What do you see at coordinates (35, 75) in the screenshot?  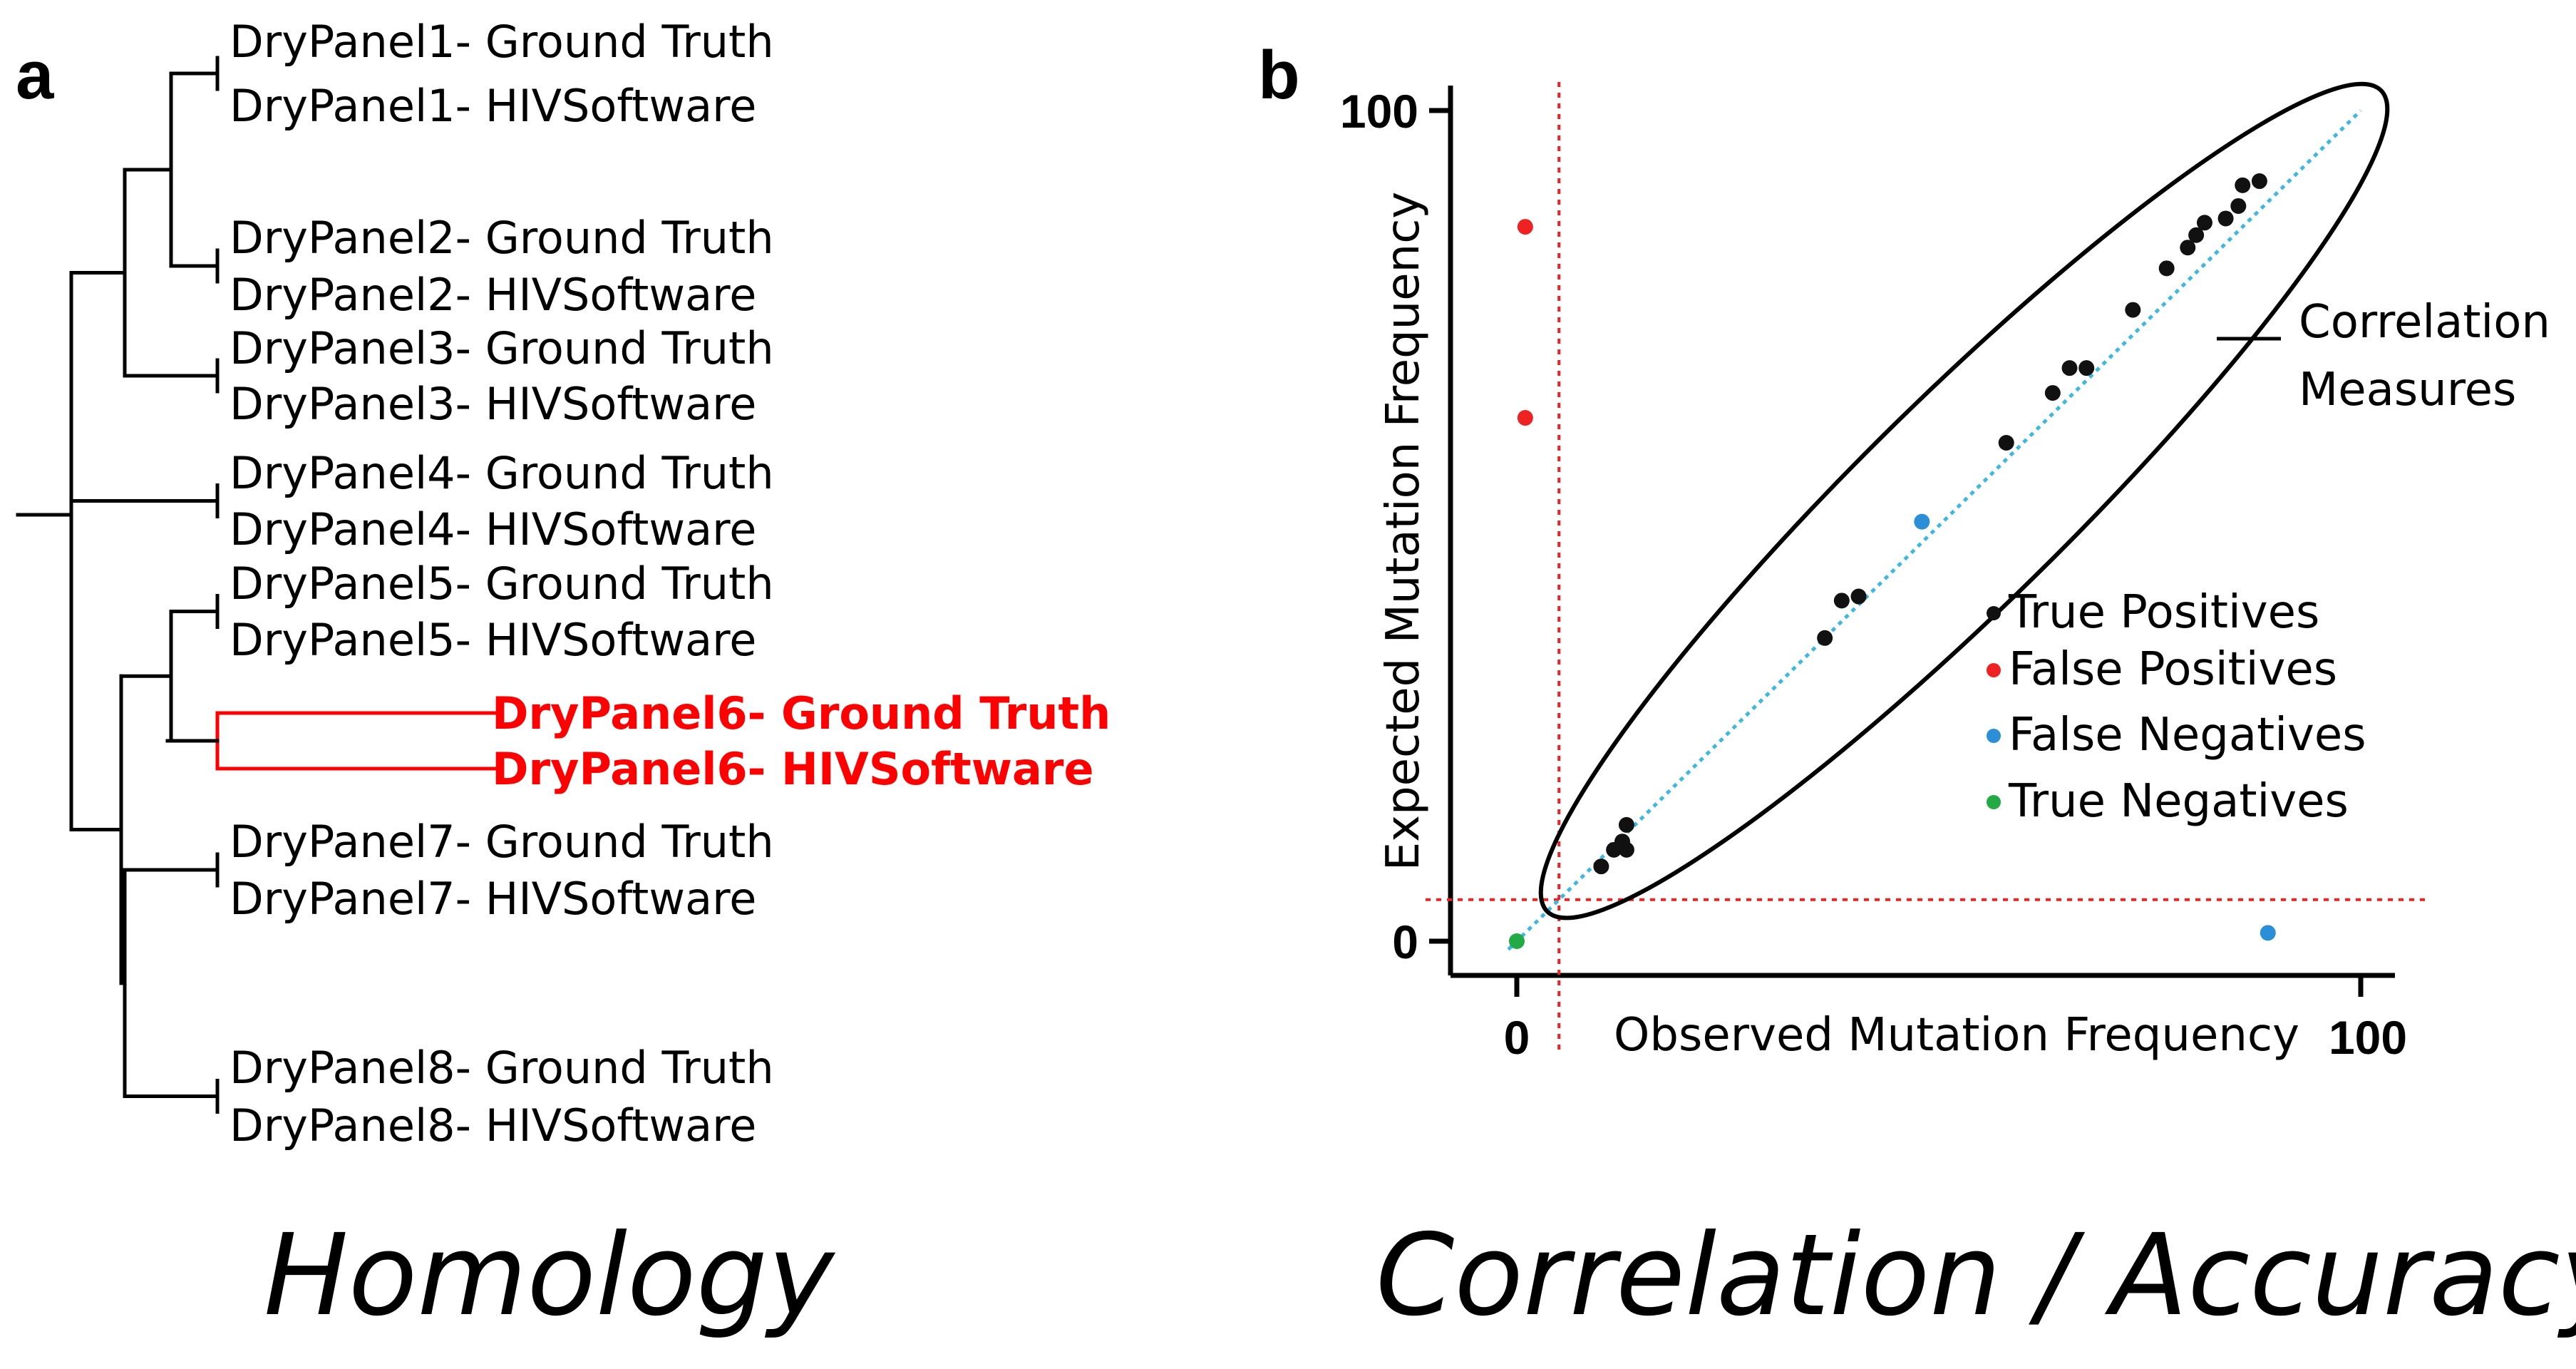 I see `panel-a-letter: a` at bounding box center [35, 75].